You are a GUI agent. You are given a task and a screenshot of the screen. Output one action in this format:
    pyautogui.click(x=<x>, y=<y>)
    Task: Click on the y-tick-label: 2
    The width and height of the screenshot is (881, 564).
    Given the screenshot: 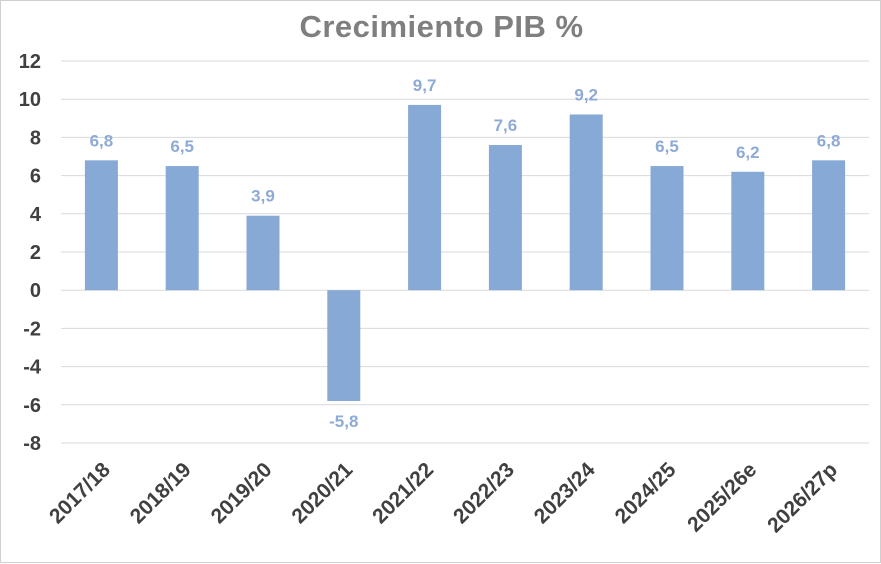 What is the action you would take?
    pyautogui.click(x=35, y=253)
    